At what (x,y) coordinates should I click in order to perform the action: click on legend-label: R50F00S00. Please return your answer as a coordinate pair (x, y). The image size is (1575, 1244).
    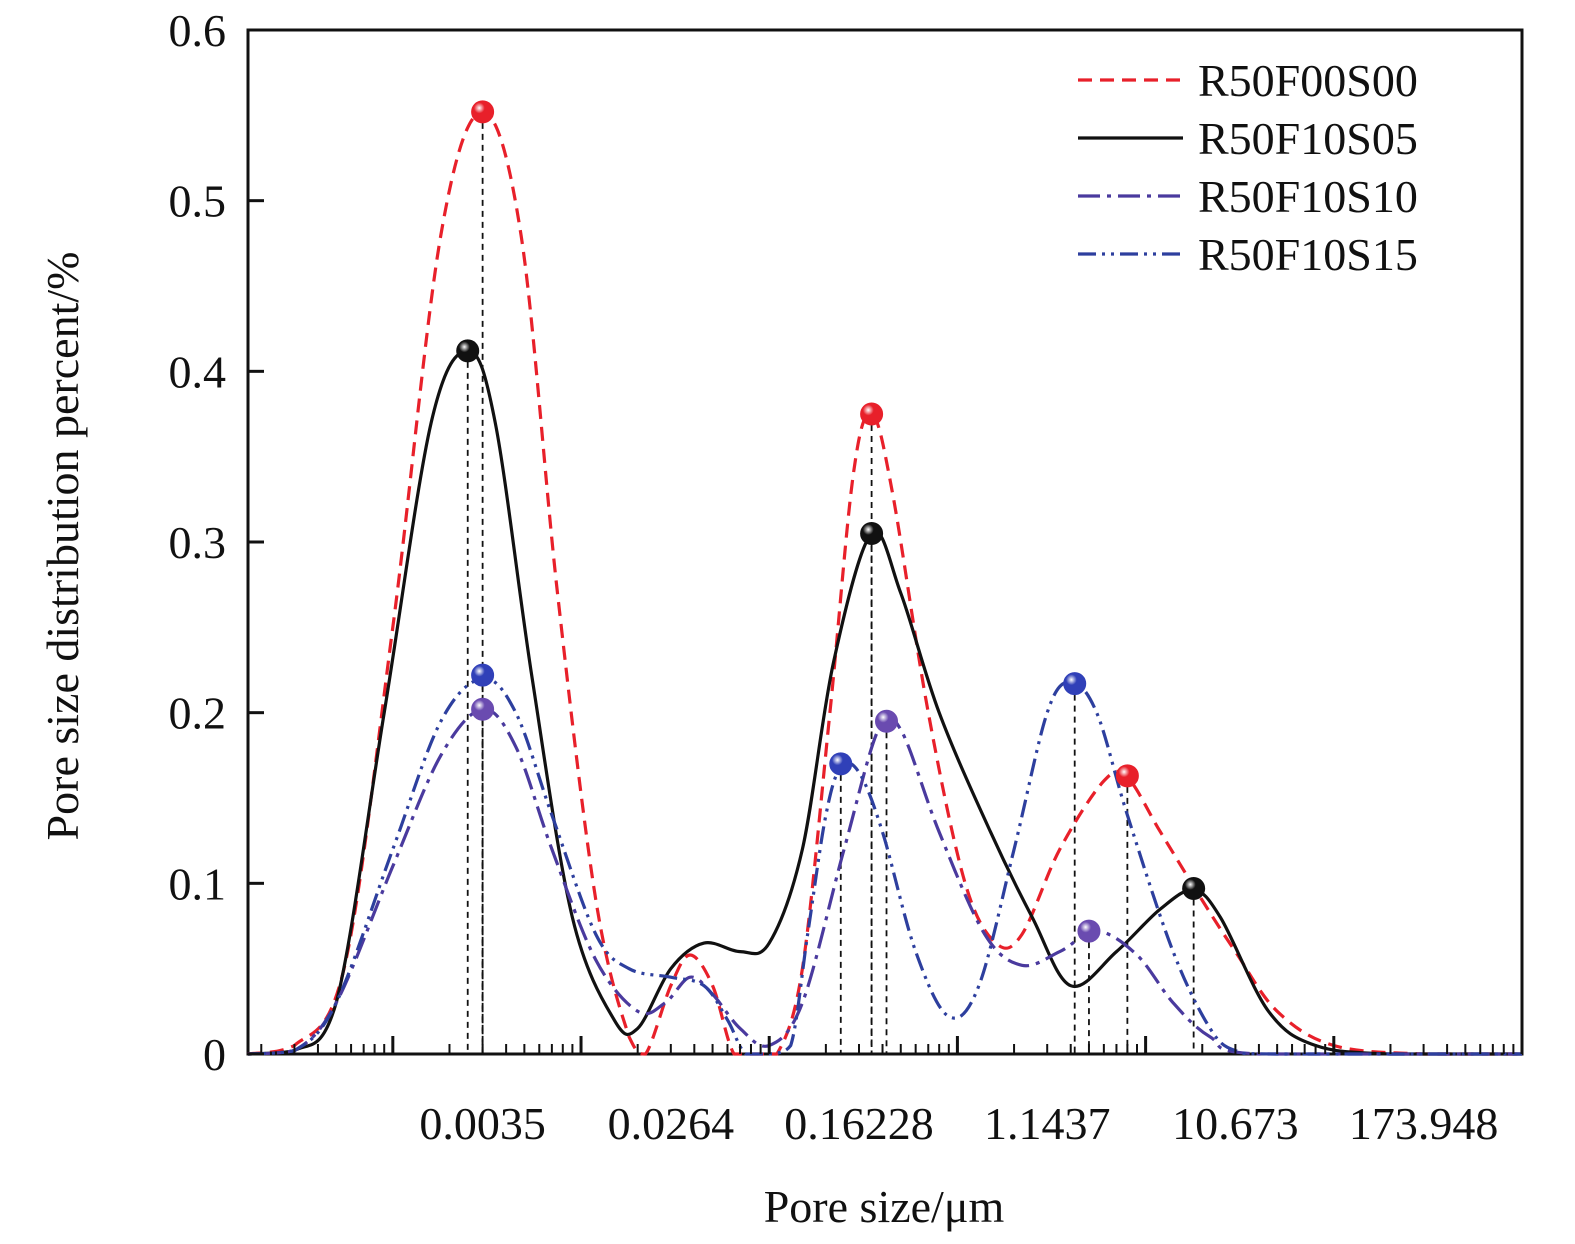
    Looking at the image, I should click on (1308, 80).